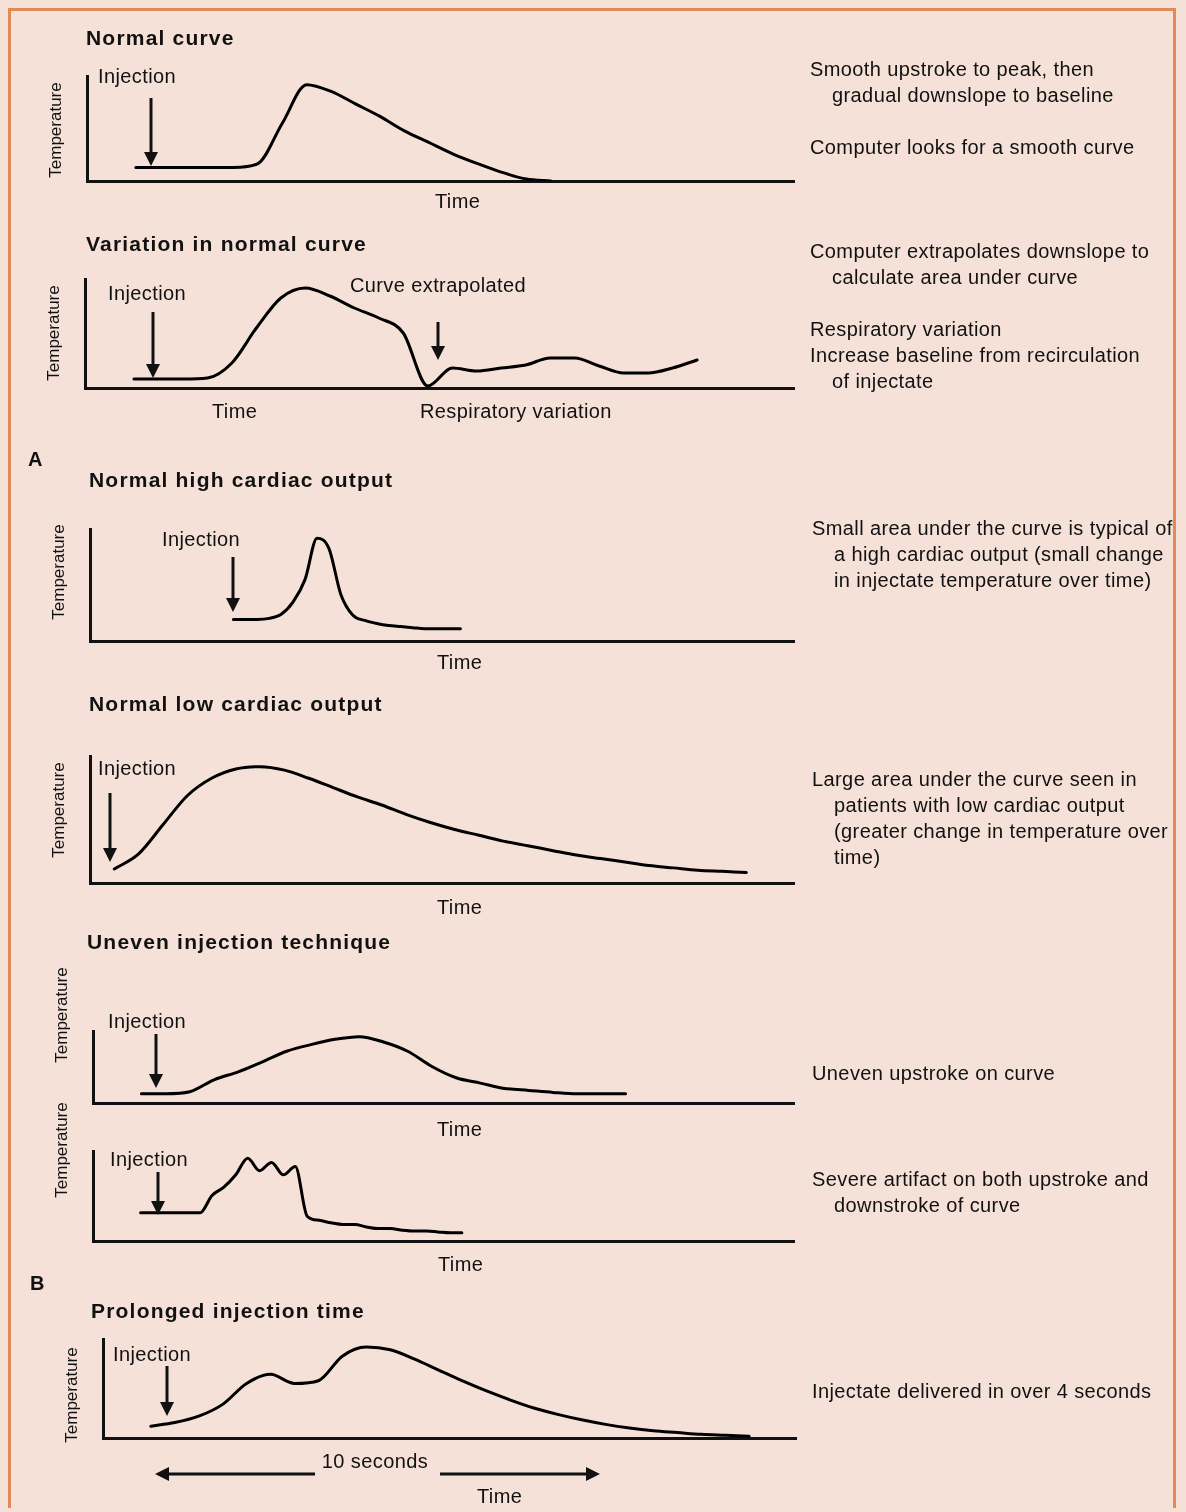 This screenshot has width=1186, height=1512. I want to click on annotation: Curve extrapolated, so click(438, 285).